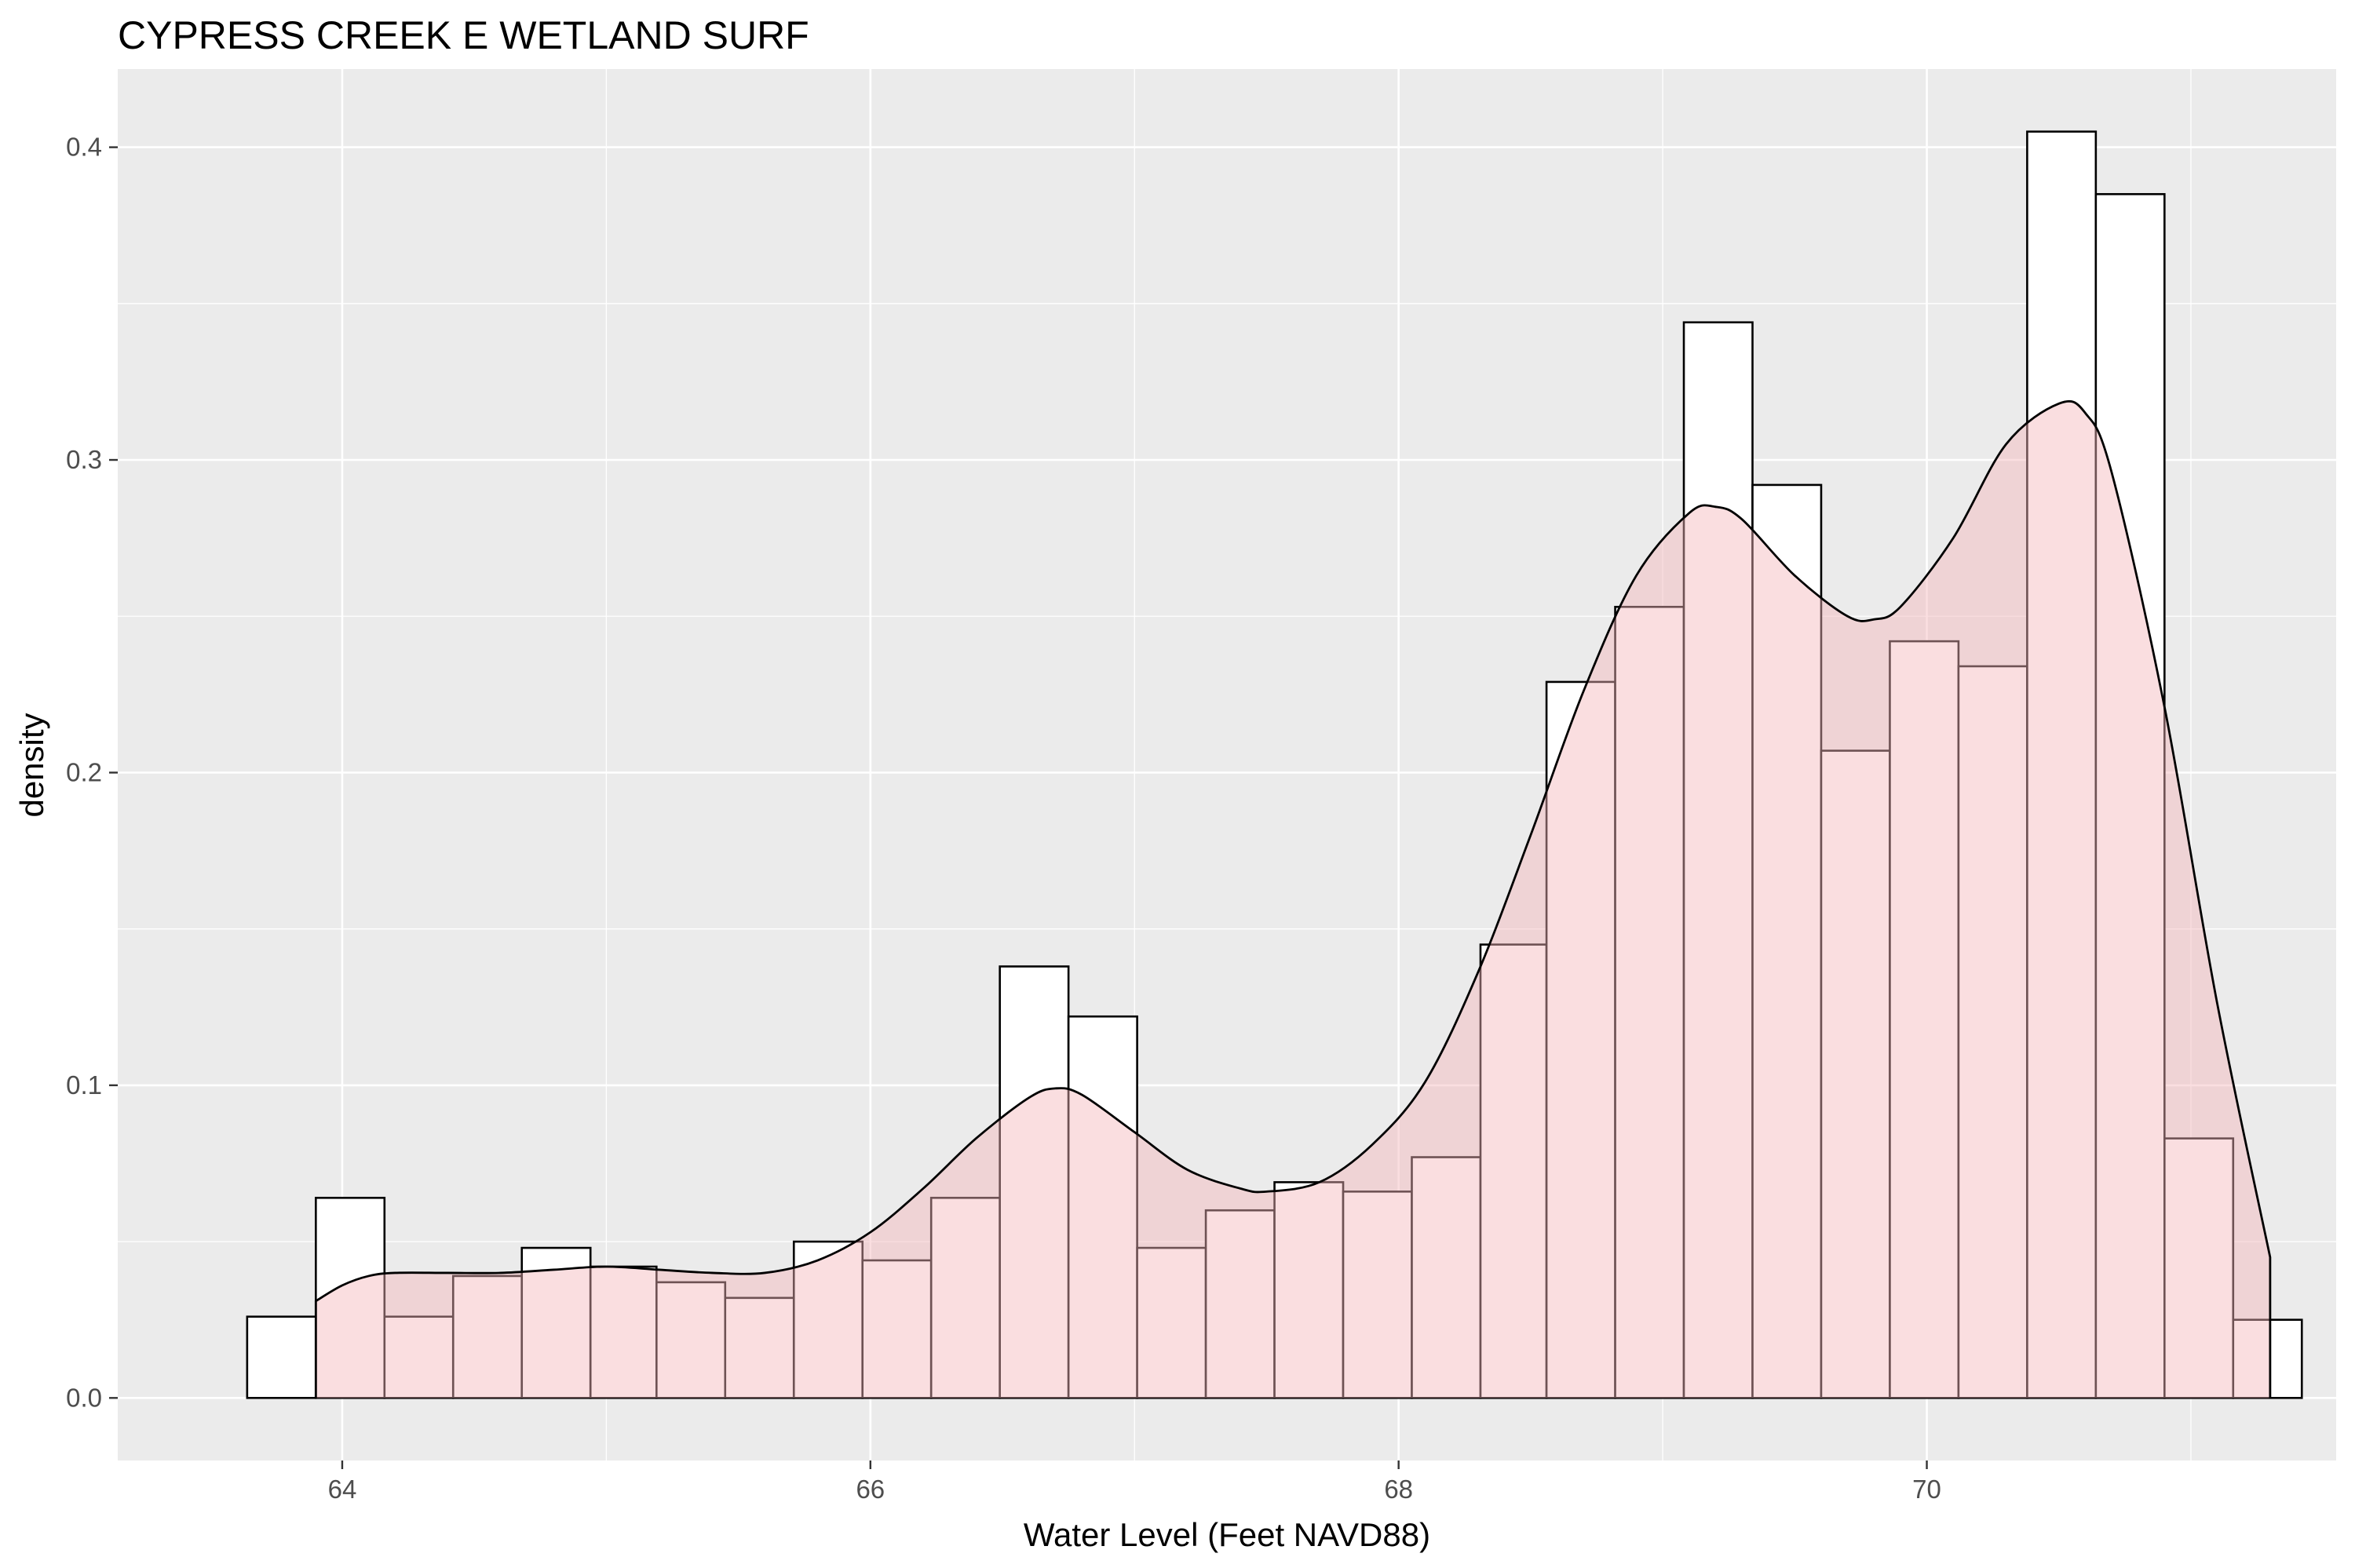 This screenshot has height=1568, width=2355. What do you see at coordinates (84, 147) in the screenshot?
I see `y-tick-label: 0.4` at bounding box center [84, 147].